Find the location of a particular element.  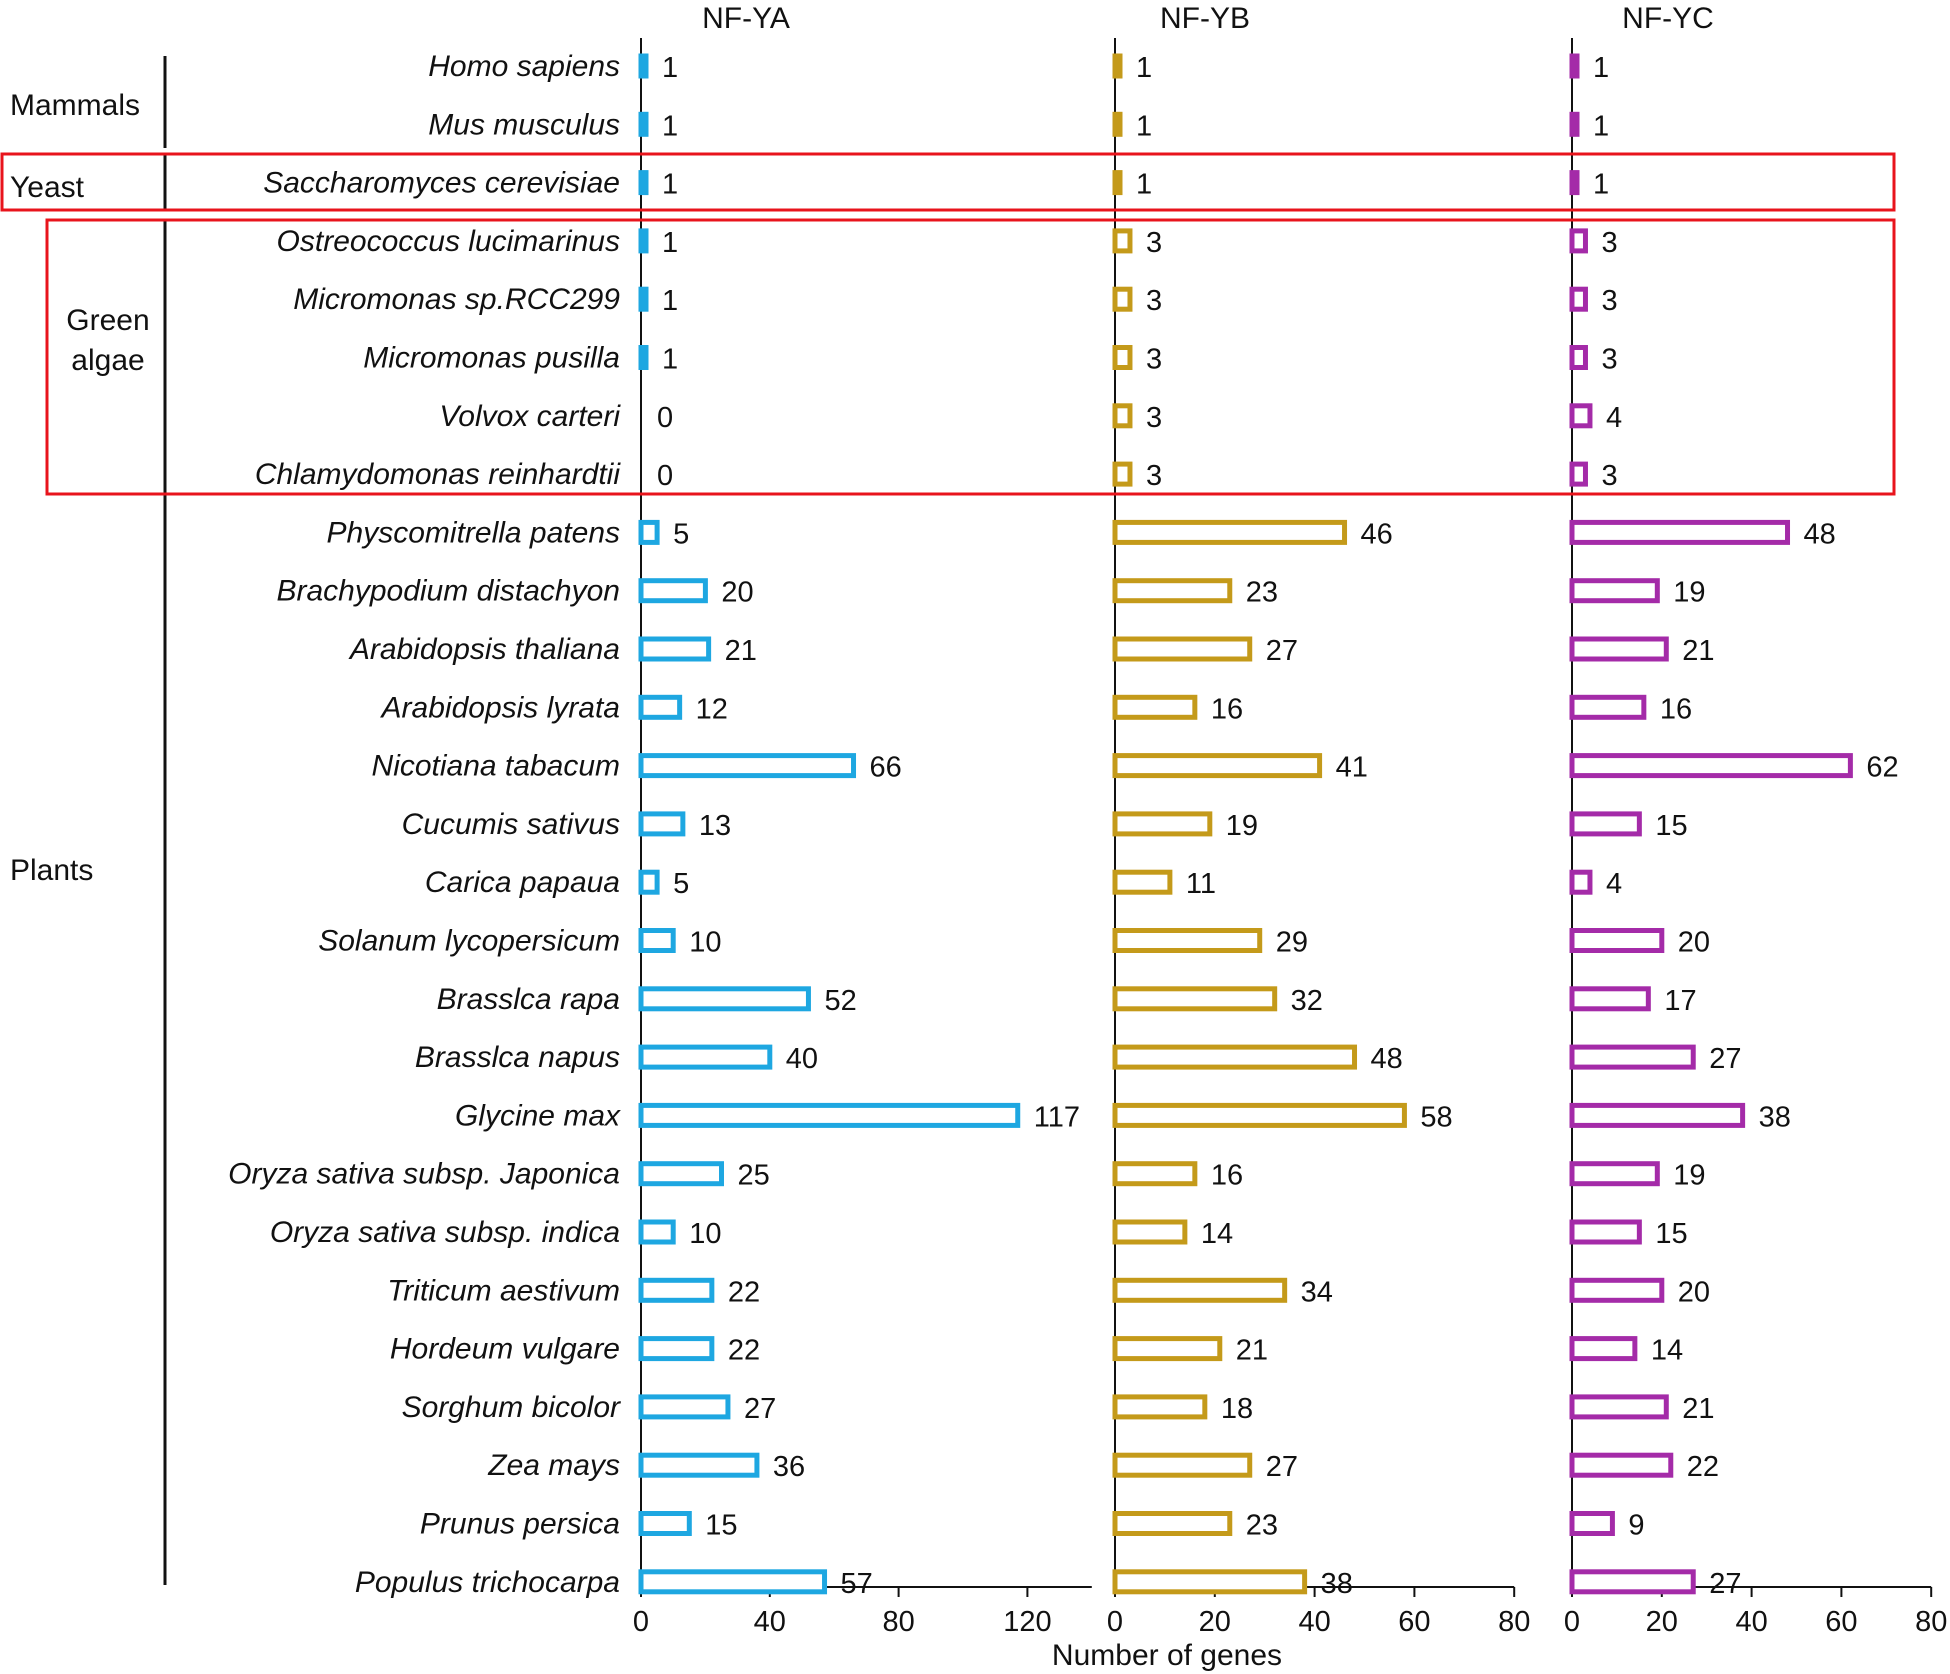

value-label: 66 is located at coordinates (886, 768).